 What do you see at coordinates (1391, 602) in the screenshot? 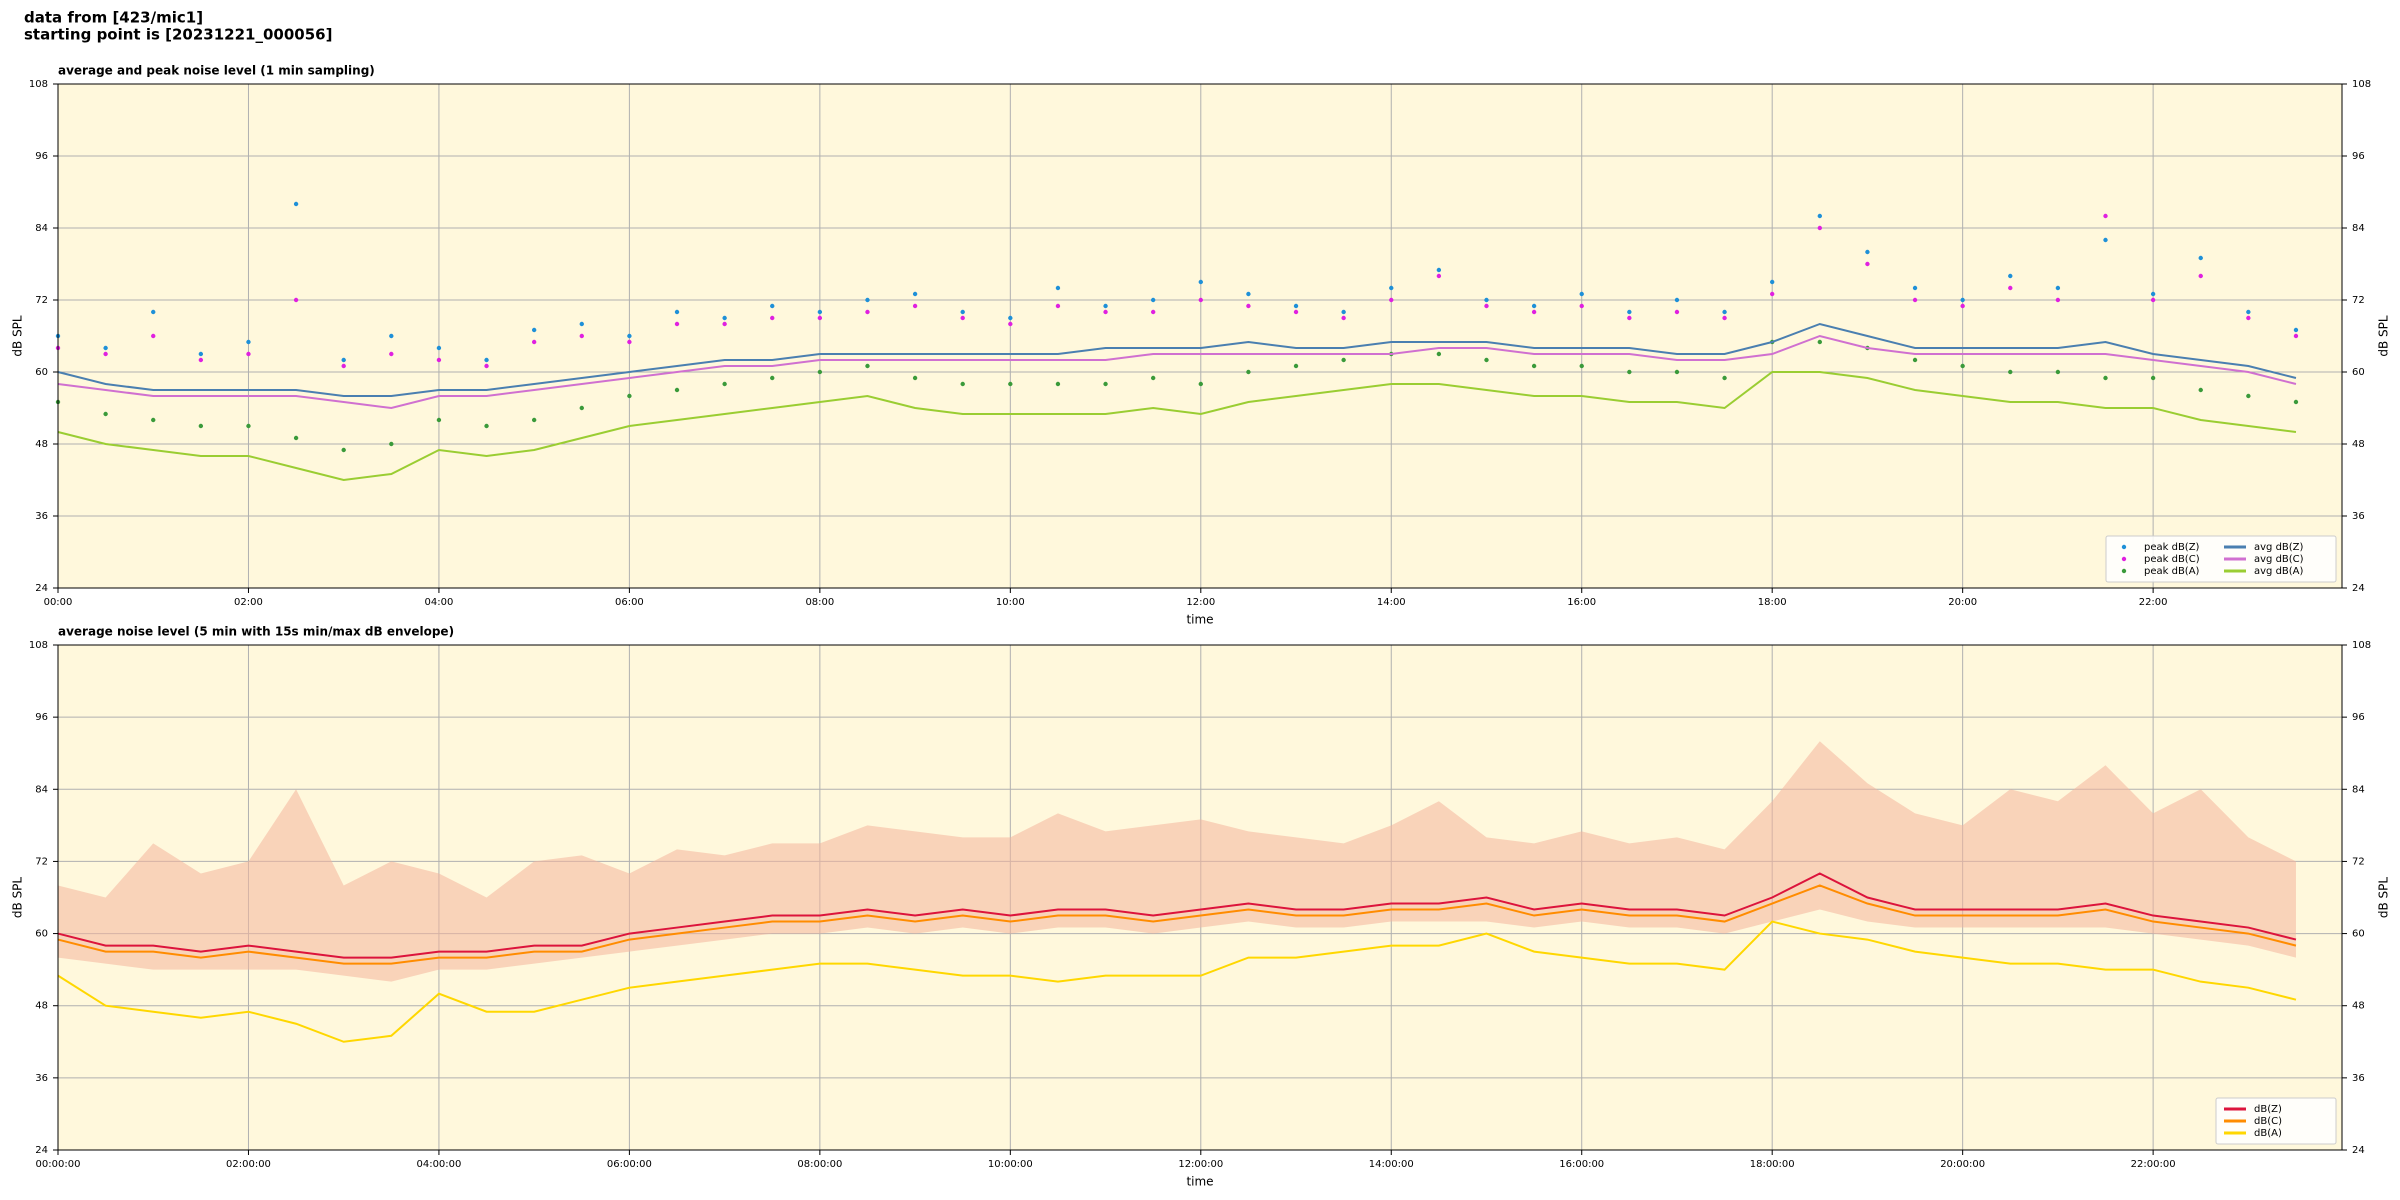
I see `x-tick-label: 14:00` at bounding box center [1391, 602].